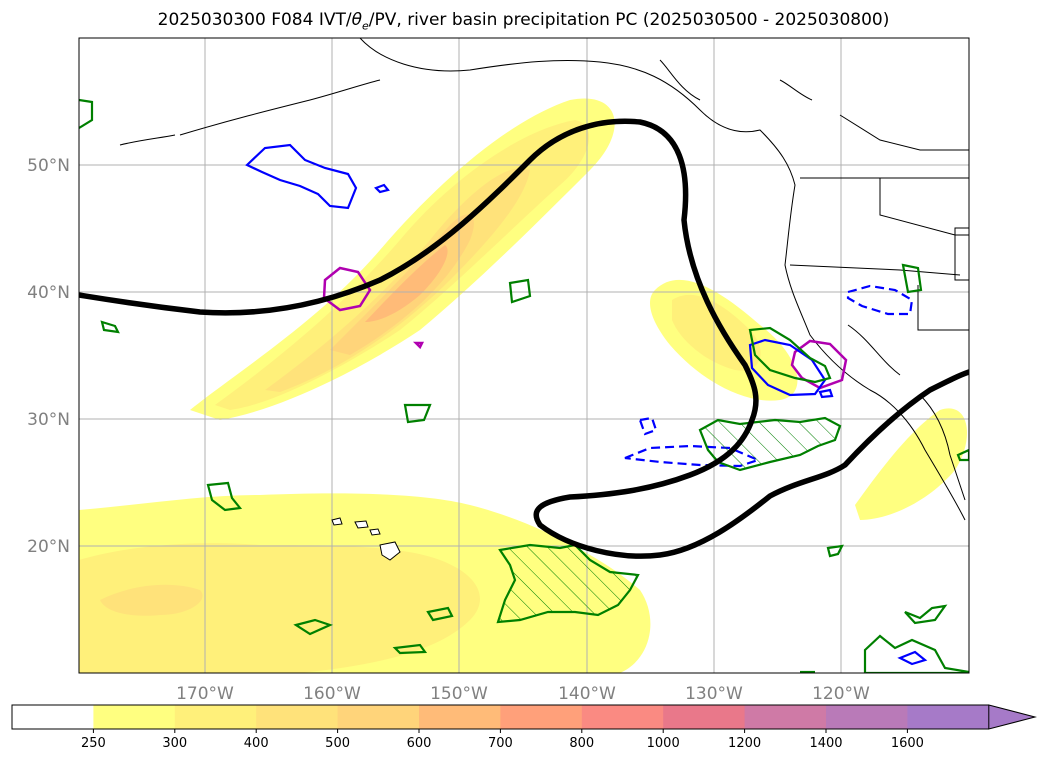 This screenshot has height=767, width=1047. Describe the element at coordinates (419, 743) in the screenshot. I see `colorbar-tick-label: 600` at that location.